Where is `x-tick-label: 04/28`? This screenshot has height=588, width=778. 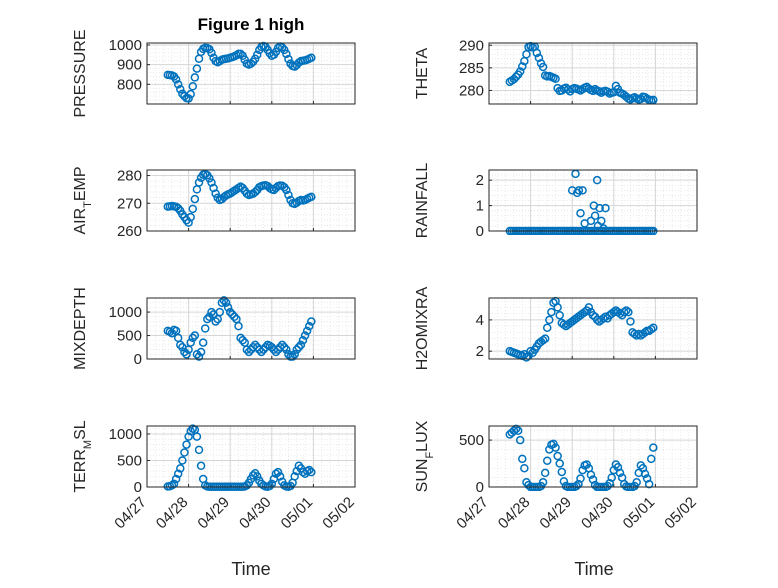
x-tick-label: 04/28 is located at coordinates (172, 513).